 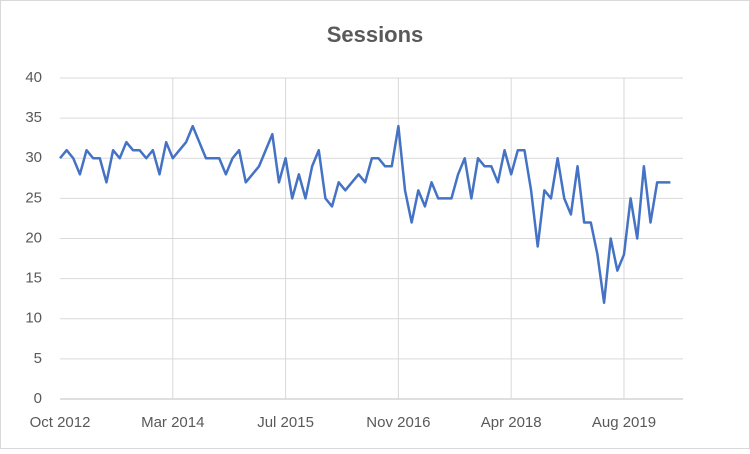 I want to click on y-tick-label: 10, so click(x=33, y=318).